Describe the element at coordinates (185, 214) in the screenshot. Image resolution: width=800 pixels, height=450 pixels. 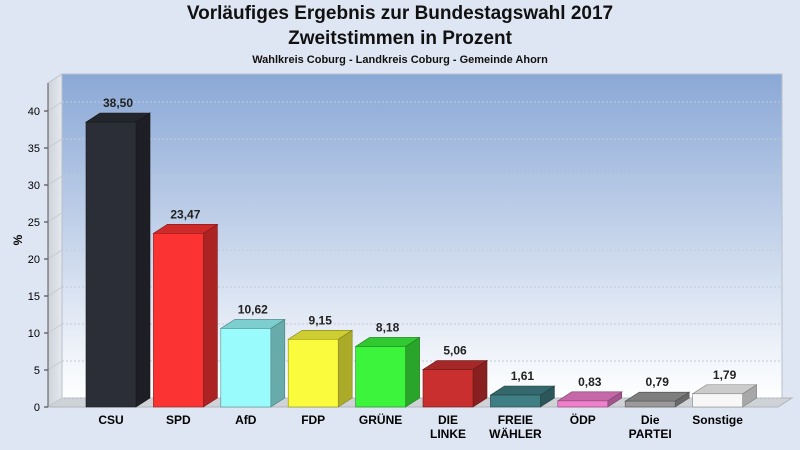
I see `bar-value-label: 23,47` at that location.